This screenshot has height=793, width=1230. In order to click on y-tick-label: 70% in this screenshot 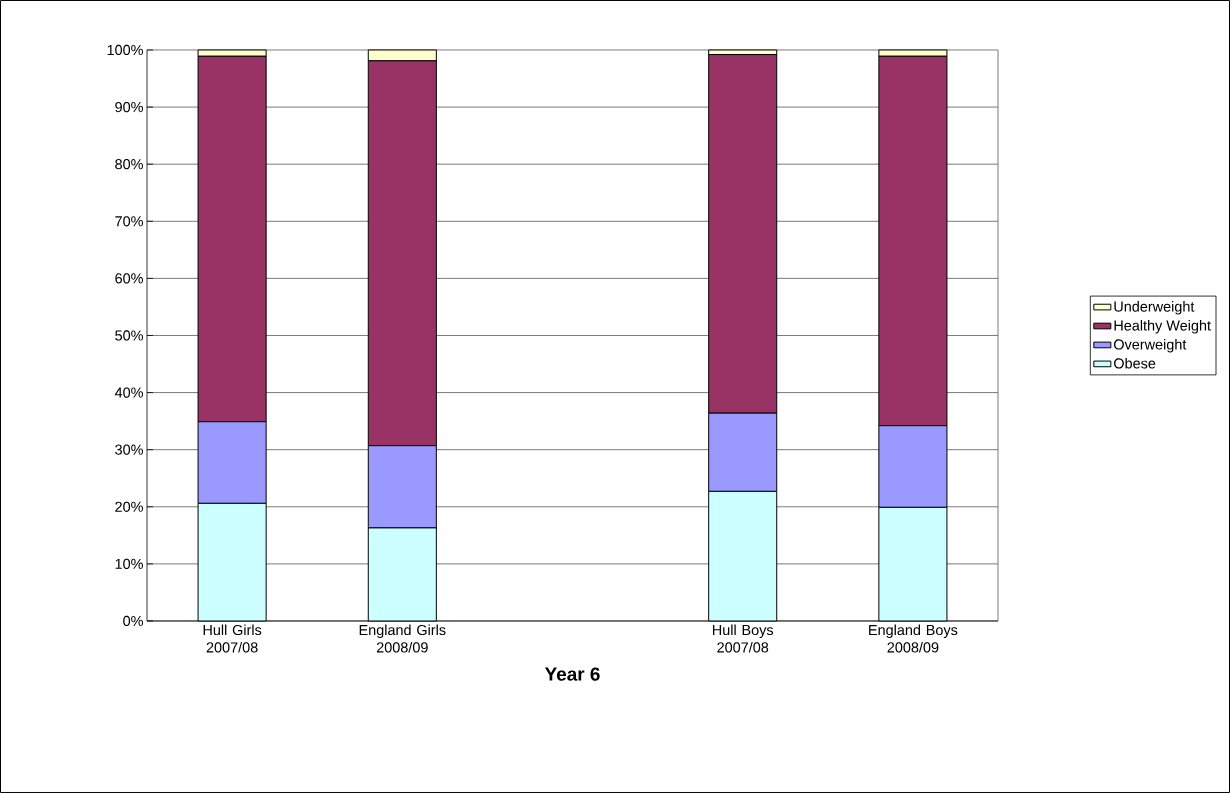, I will do `click(129, 221)`.